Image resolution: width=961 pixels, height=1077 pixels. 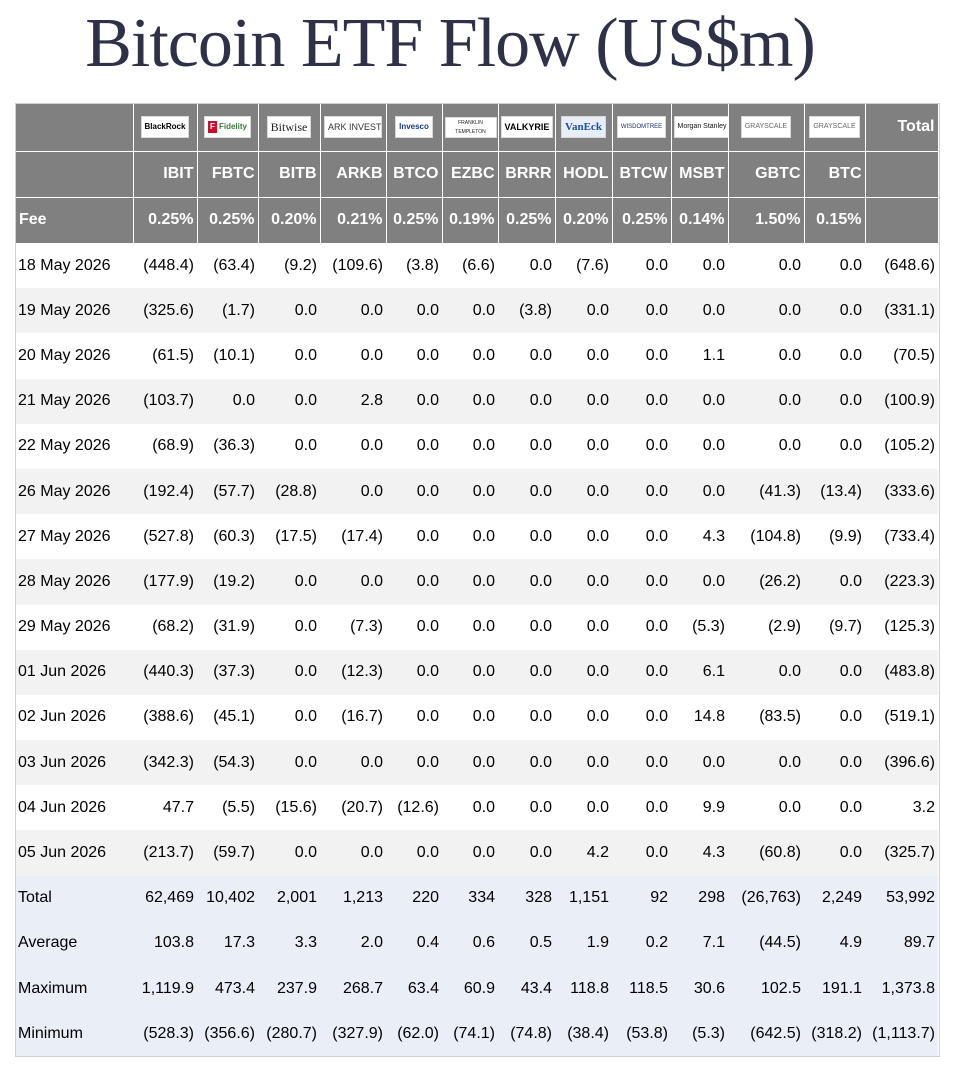 I want to click on row-date: 03 Jun 2026, so click(x=74, y=763).